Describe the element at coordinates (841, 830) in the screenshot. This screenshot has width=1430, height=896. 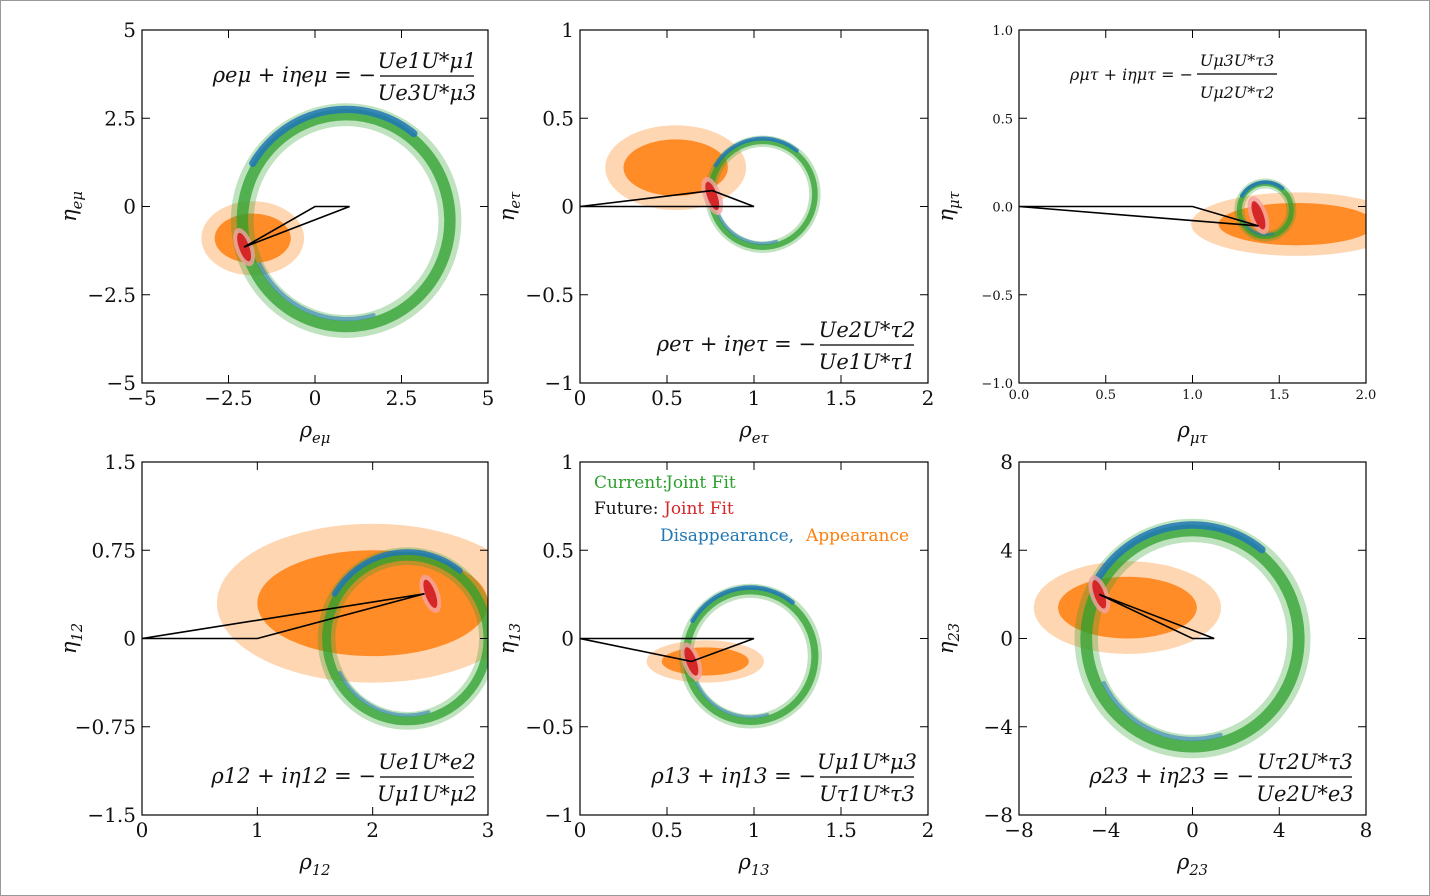
I see `x-tick-label: 1.5` at that location.